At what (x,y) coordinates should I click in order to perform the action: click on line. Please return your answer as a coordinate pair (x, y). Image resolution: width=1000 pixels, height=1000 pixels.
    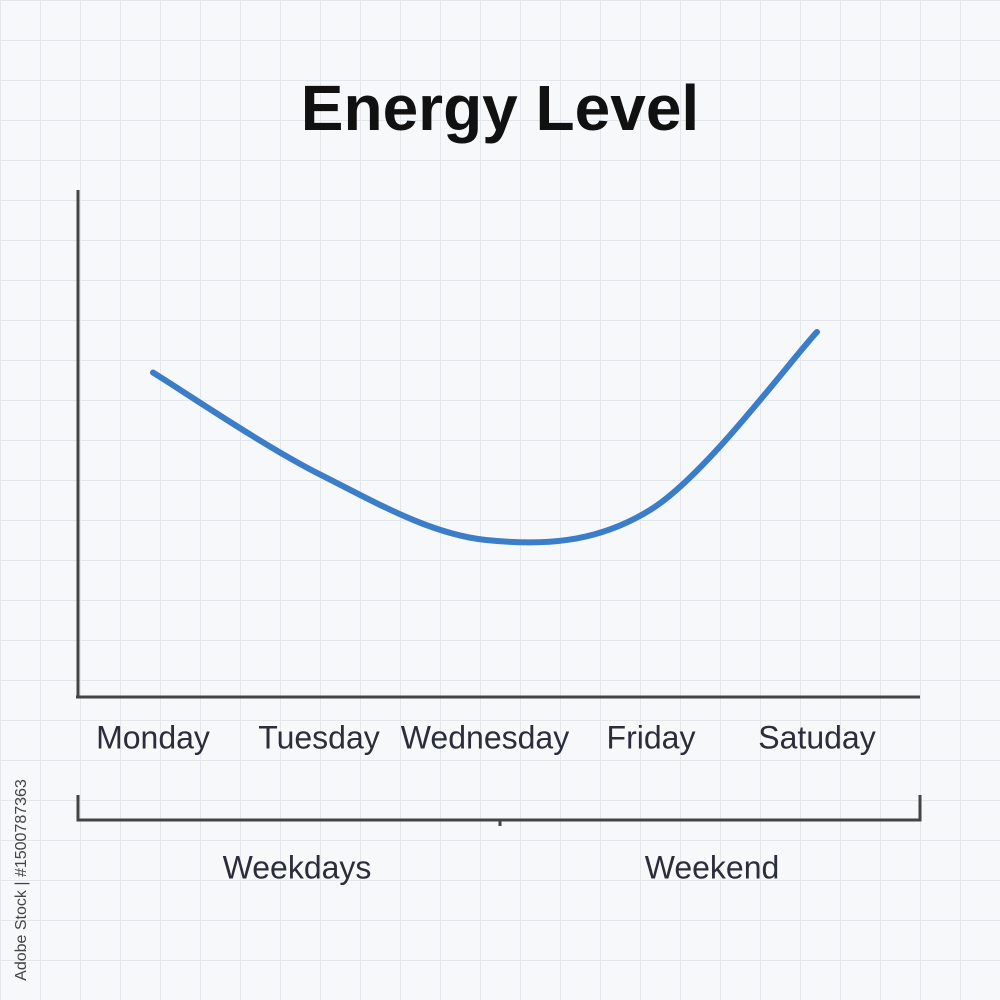
    Looking at the image, I should click on (485, 437).